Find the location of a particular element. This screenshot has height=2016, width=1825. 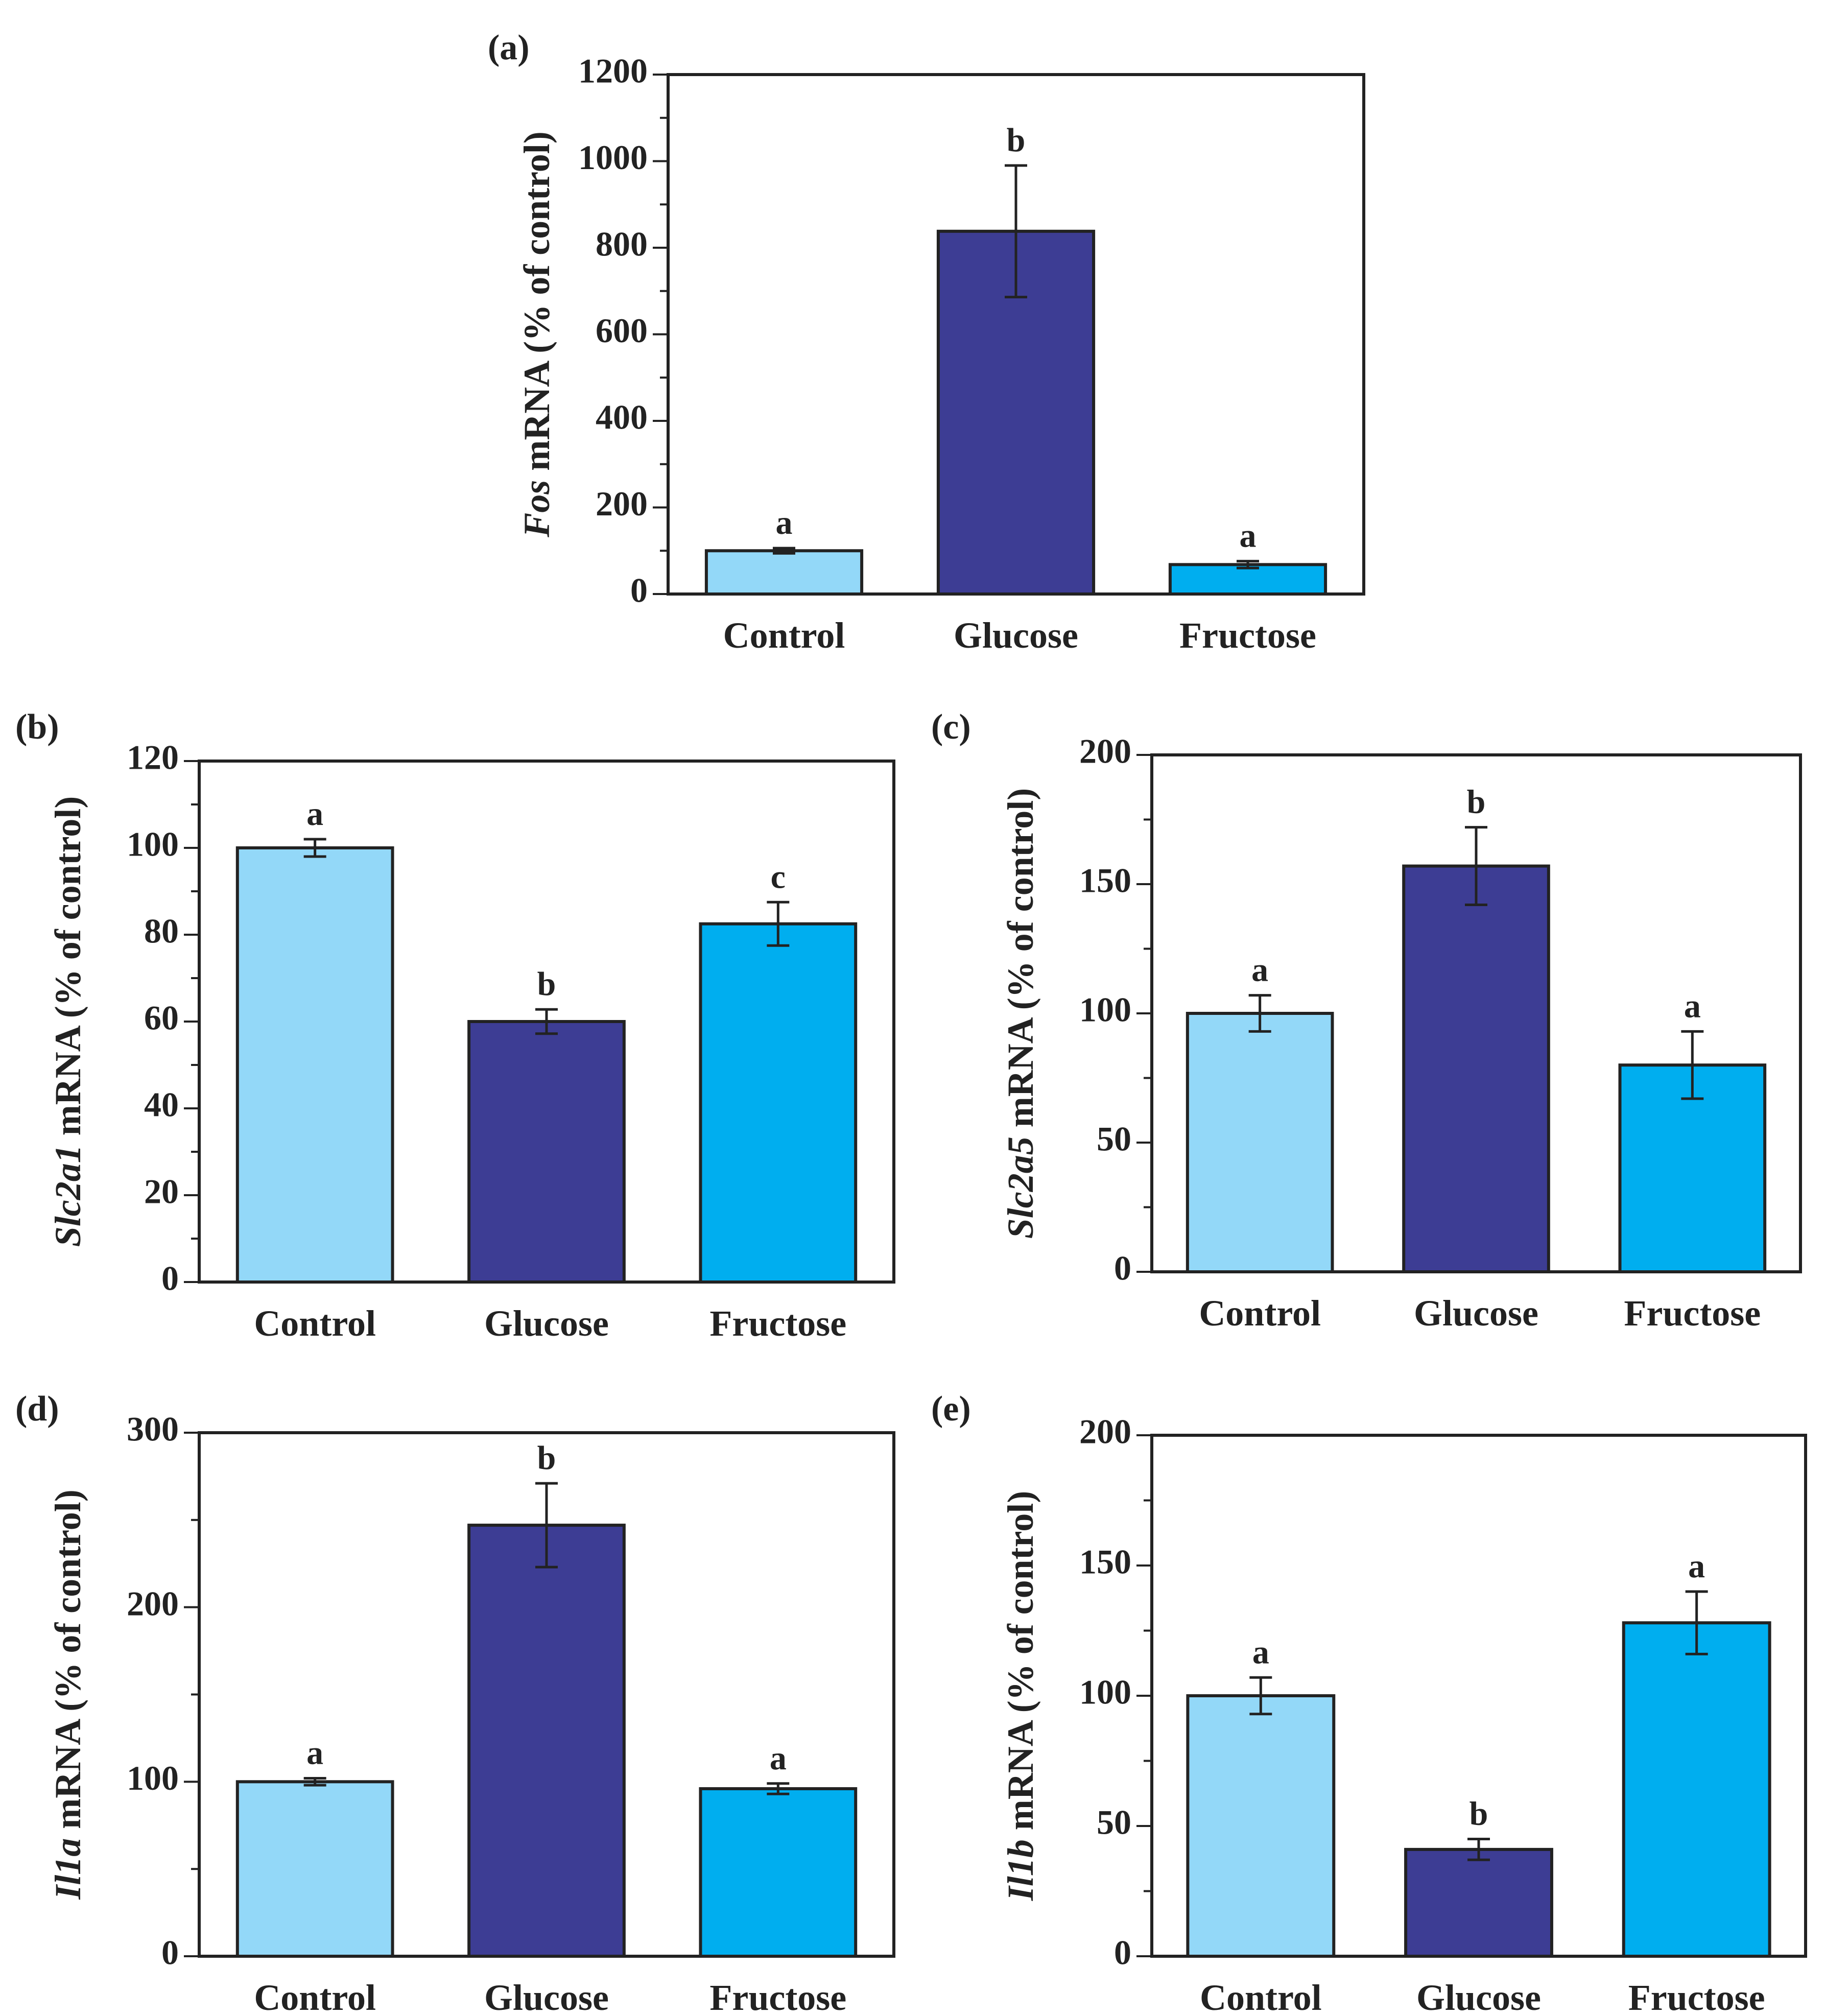

y-tick-label: 60 is located at coordinates (161, 1018).